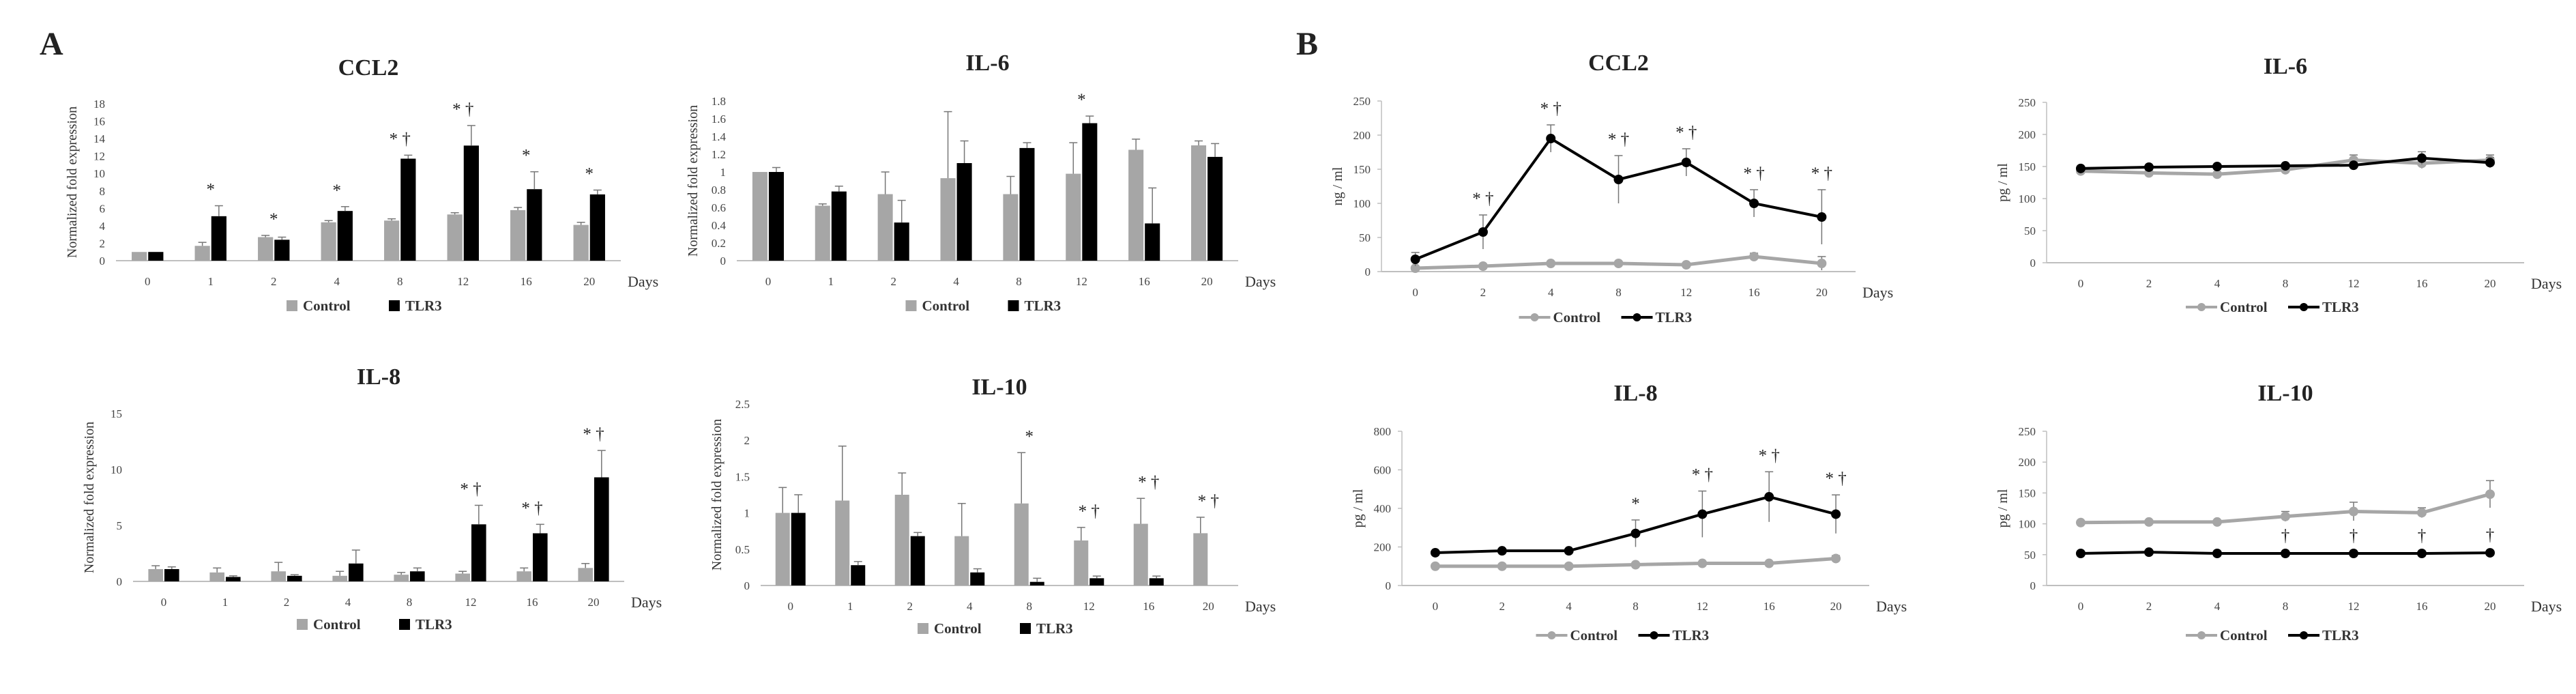 Image resolution: width=2576 pixels, height=694 pixels. Describe the element at coordinates (1208, 606) in the screenshot. I see `x-tick-label: 20` at that location.